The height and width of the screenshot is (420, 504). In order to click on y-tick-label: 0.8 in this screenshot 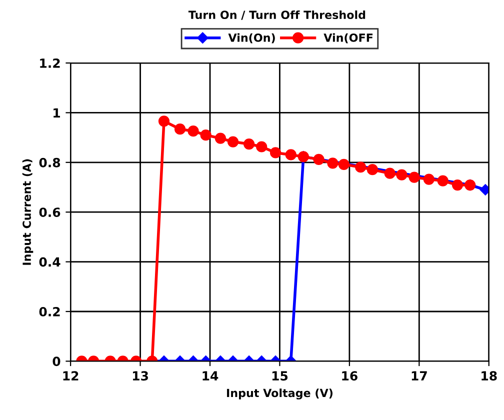, I will do `click(49, 163)`.